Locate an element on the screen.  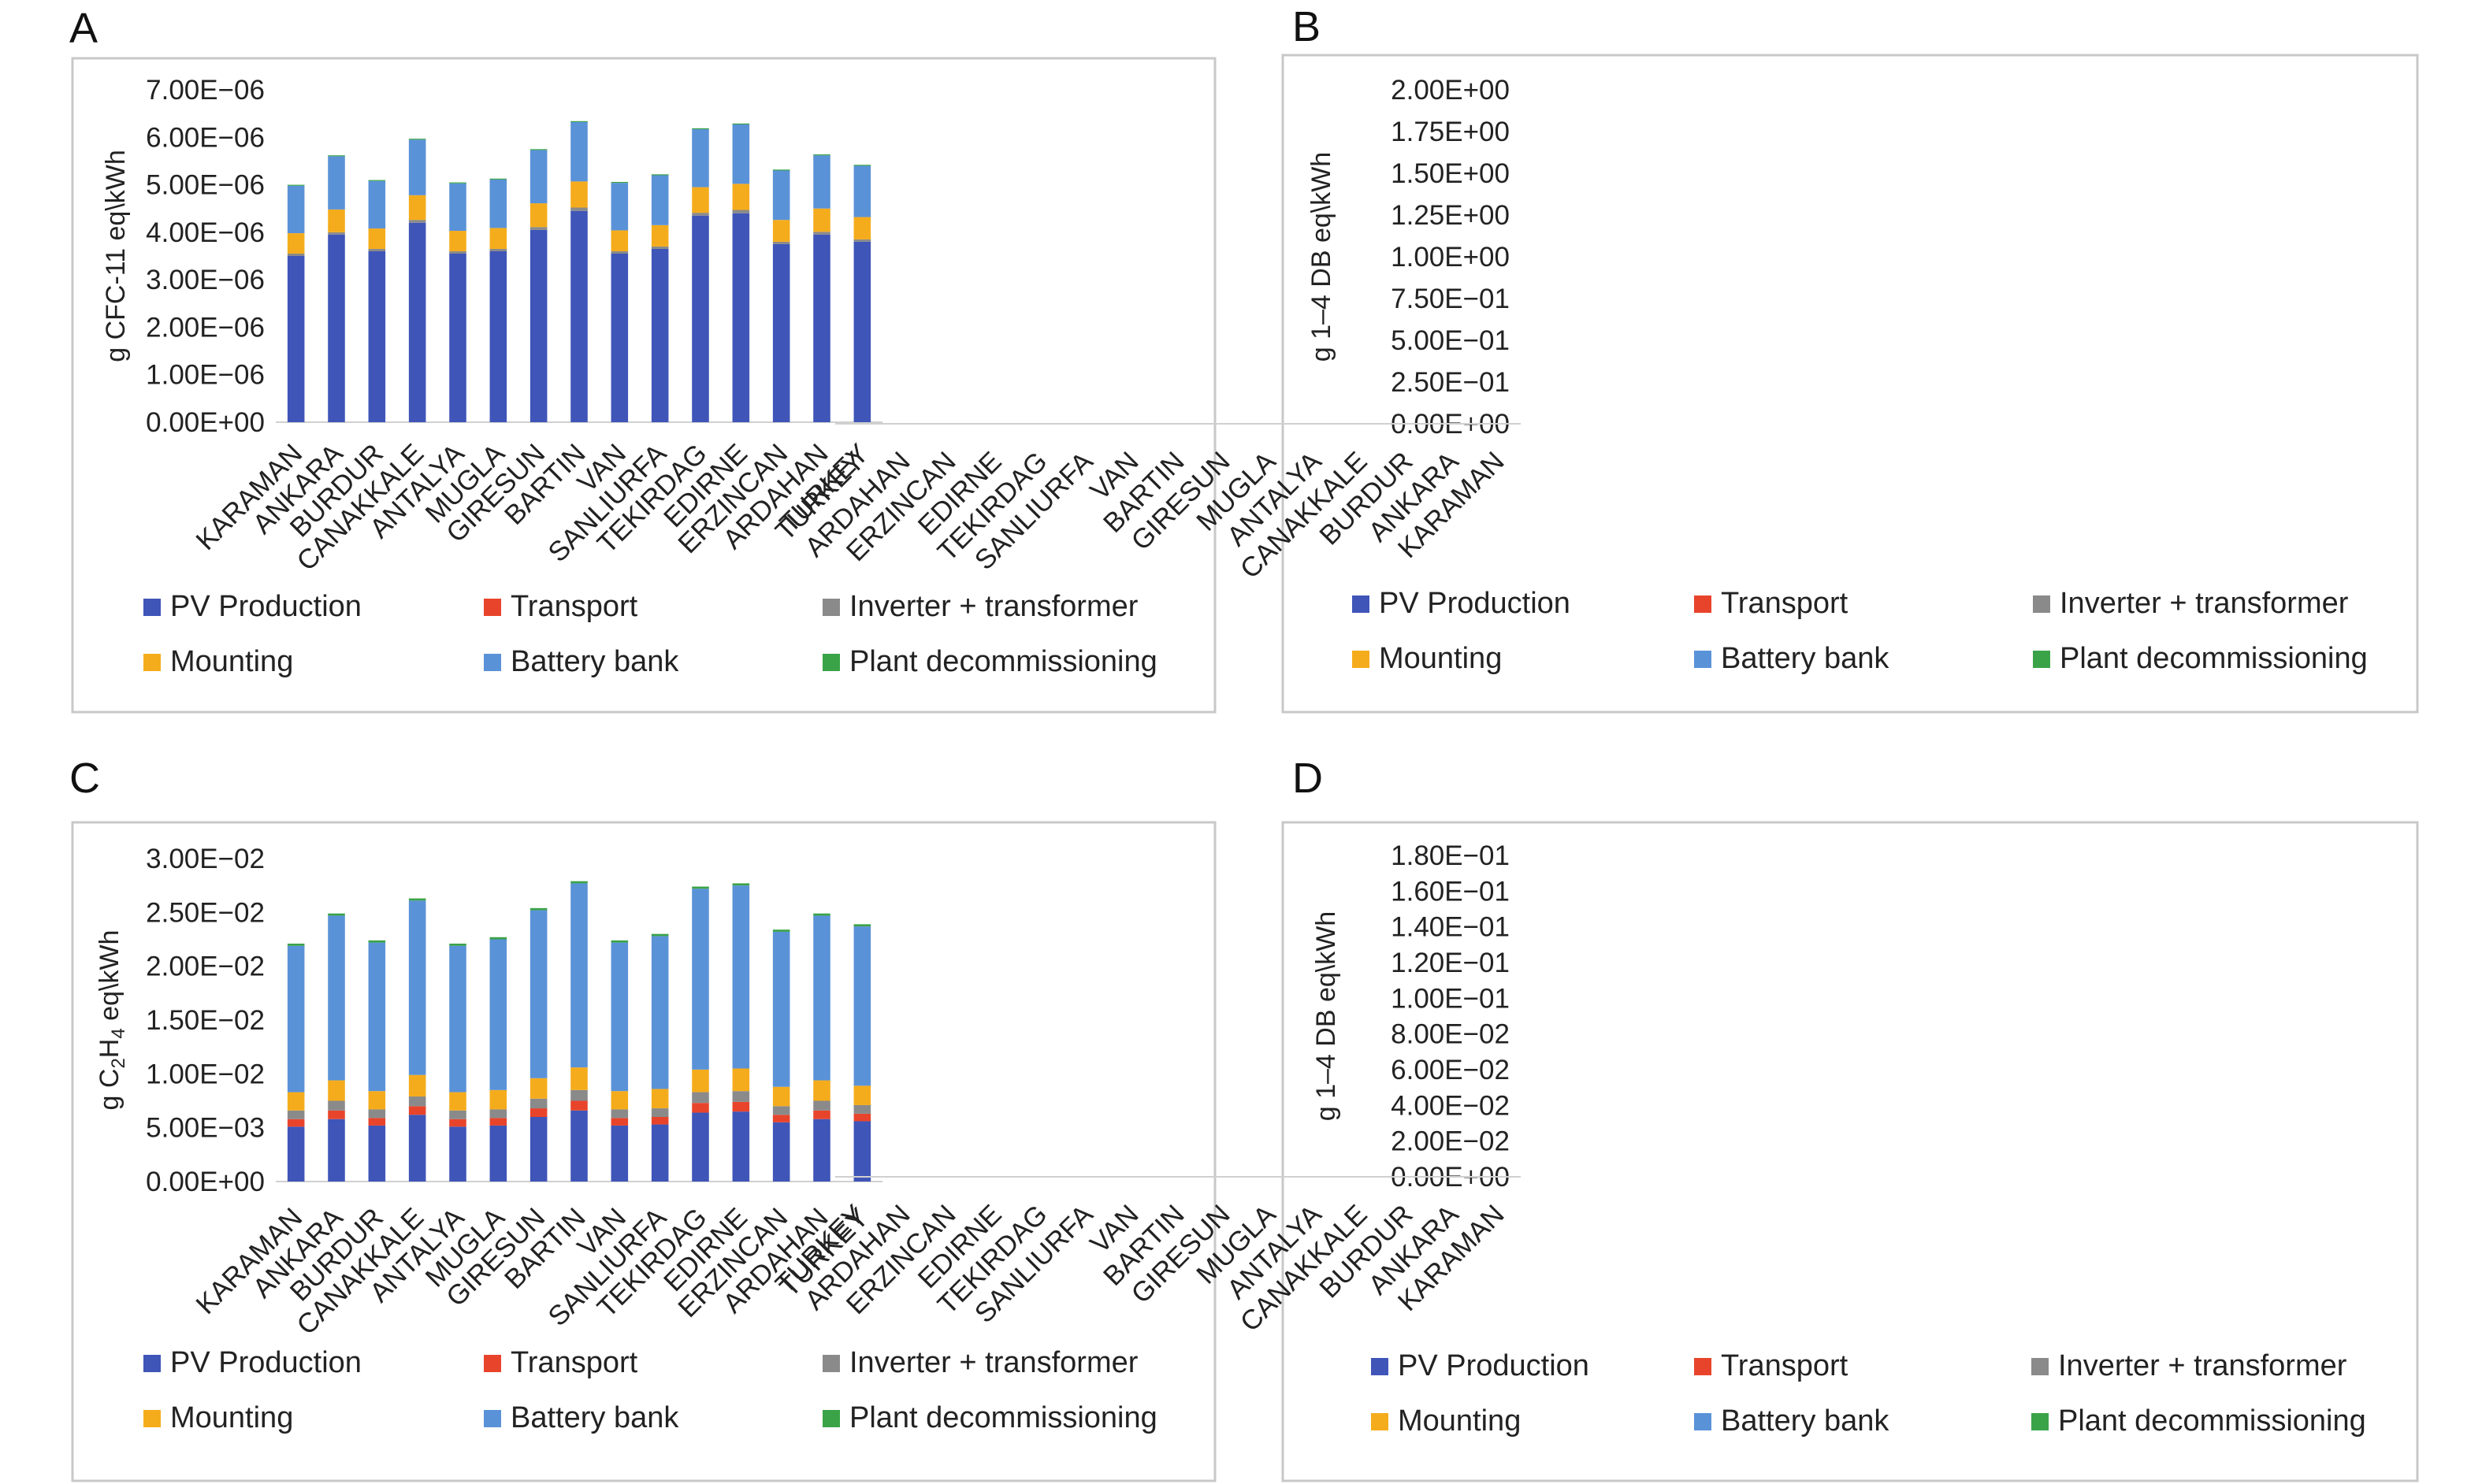
y-tick-label: 2.00E+00 is located at coordinates (1450, 90).